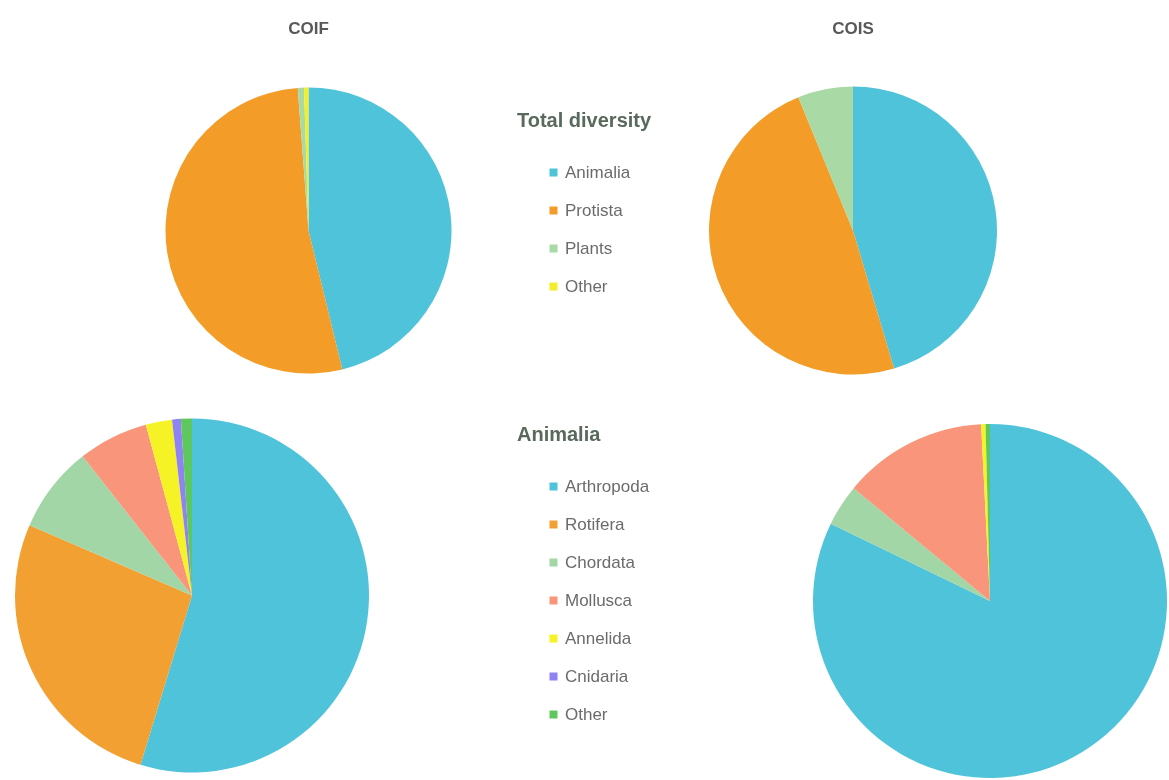 This screenshot has width=1169, height=780. I want to click on legend-label: Chordata, so click(600, 562).